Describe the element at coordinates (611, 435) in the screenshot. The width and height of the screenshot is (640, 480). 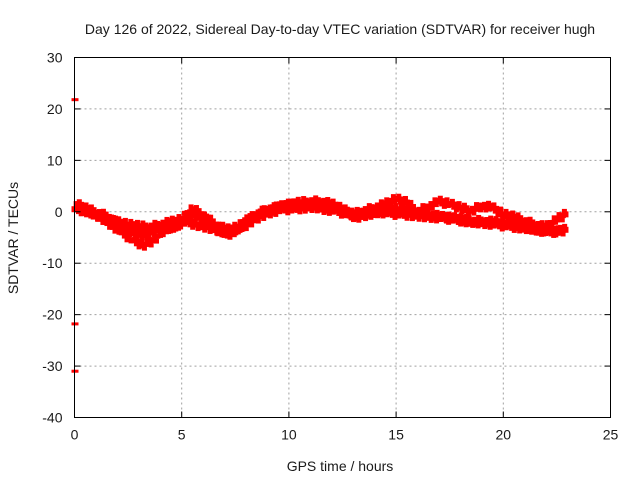
I see `x-tick-label: 25` at that location.